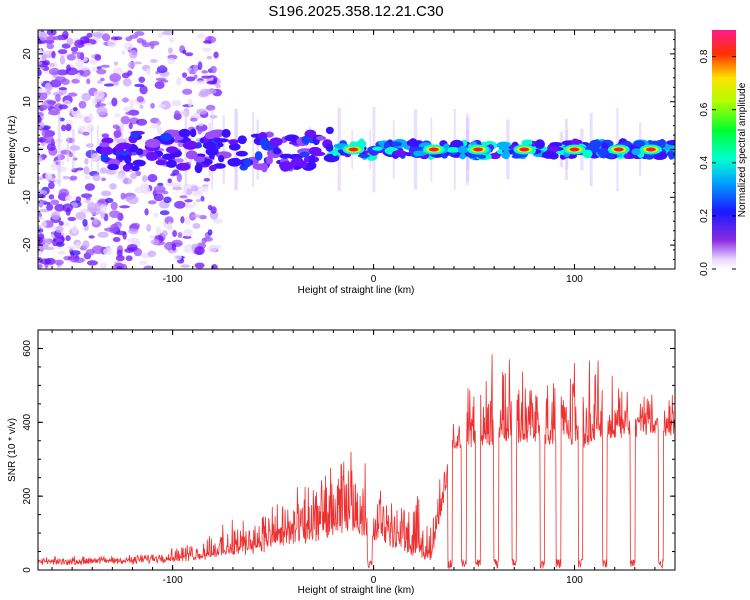 This screenshot has height=600, width=750. What do you see at coordinates (27, 244) in the screenshot?
I see `spectrogram-ytick-label: -20` at bounding box center [27, 244].